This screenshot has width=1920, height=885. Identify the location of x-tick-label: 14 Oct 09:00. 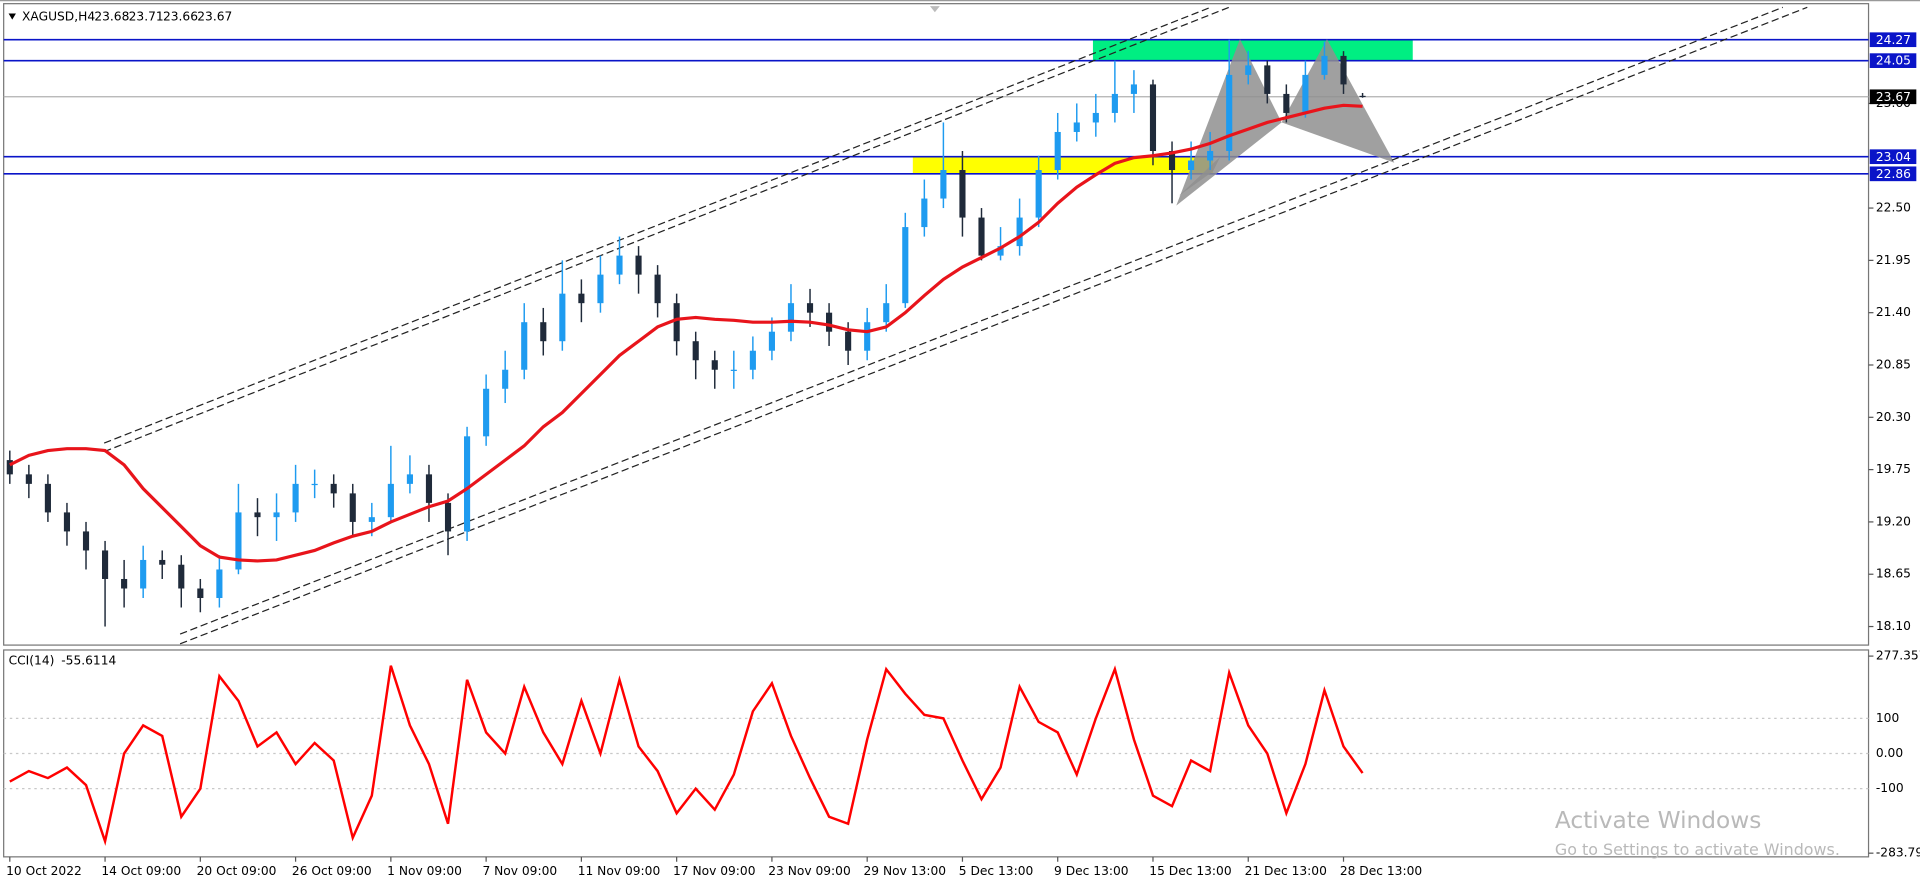
(141, 871).